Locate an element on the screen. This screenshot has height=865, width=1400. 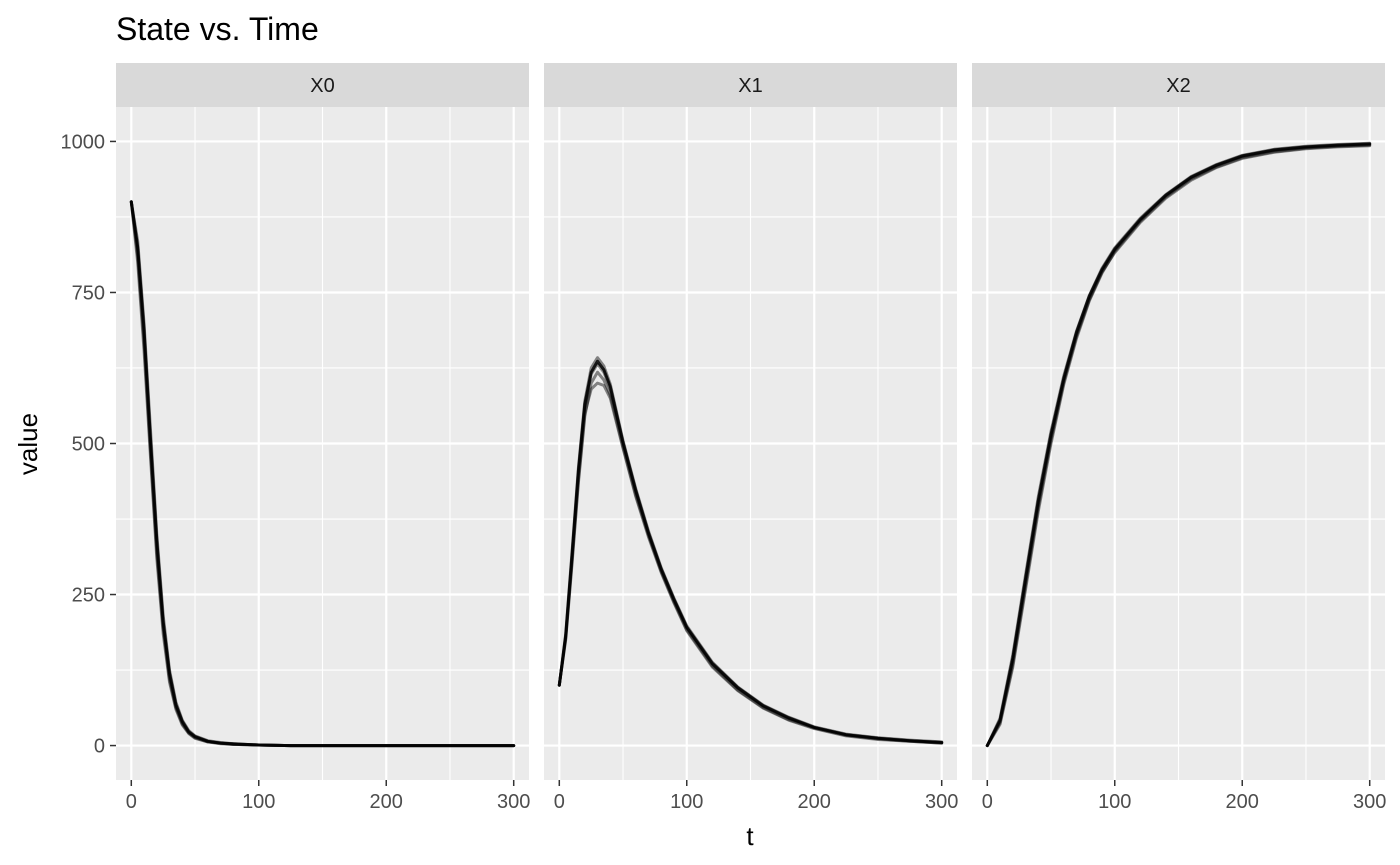
y-tick-label: 750 is located at coordinates (88, 293).